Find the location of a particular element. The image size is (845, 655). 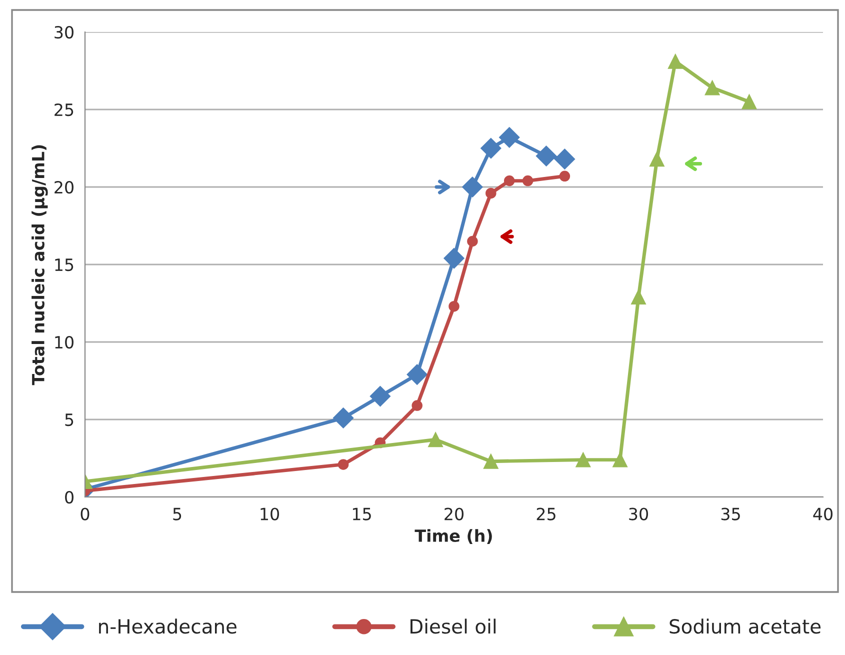

x-tick-label: 20 is located at coordinates (454, 514).